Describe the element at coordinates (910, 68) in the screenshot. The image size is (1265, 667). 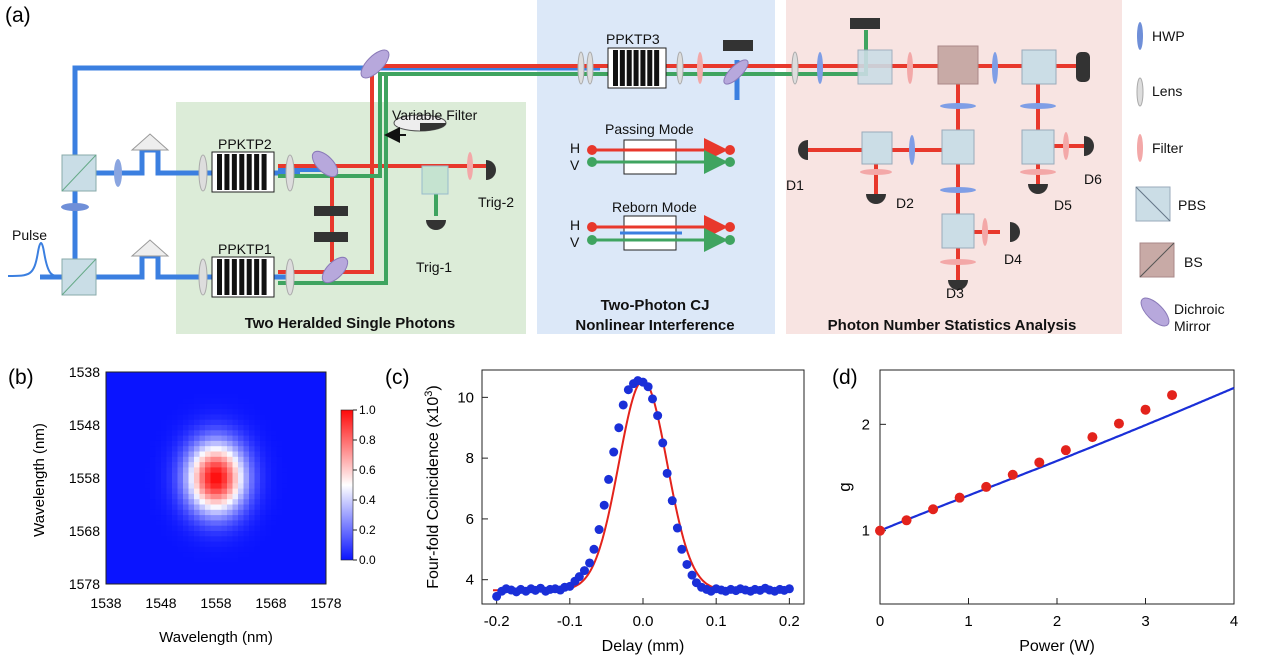
I see `filter-element` at that location.